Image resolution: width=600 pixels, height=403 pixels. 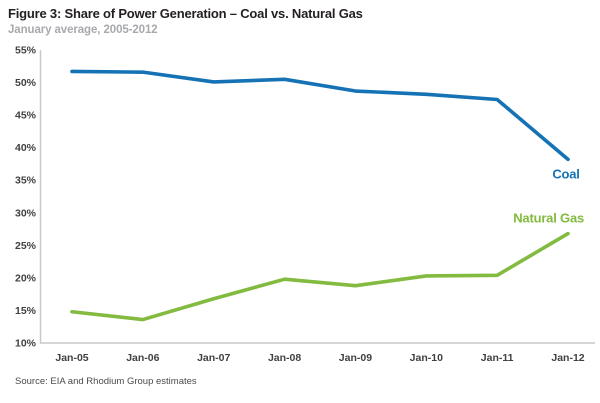 What do you see at coordinates (26, 116) in the screenshot?
I see `y-tick-label: 45%` at bounding box center [26, 116].